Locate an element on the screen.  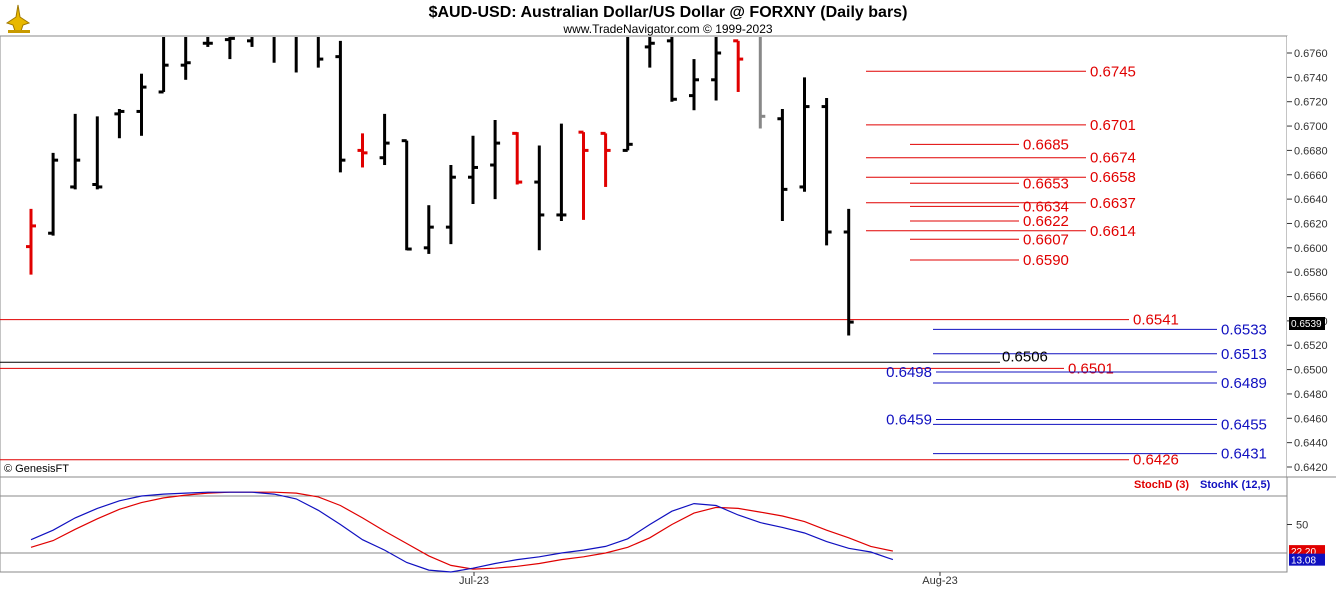
level-label: 0.6653 is located at coordinates (1046, 183).